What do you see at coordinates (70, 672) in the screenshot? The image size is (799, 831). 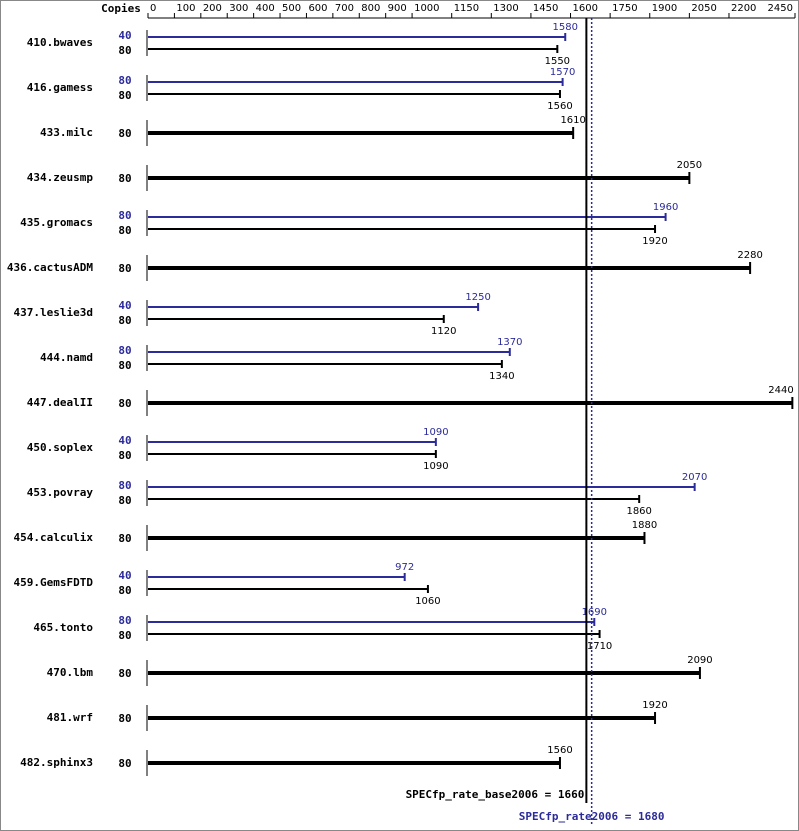 I see `benchmark-label: 470.lbm` at bounding box center [70, 672].